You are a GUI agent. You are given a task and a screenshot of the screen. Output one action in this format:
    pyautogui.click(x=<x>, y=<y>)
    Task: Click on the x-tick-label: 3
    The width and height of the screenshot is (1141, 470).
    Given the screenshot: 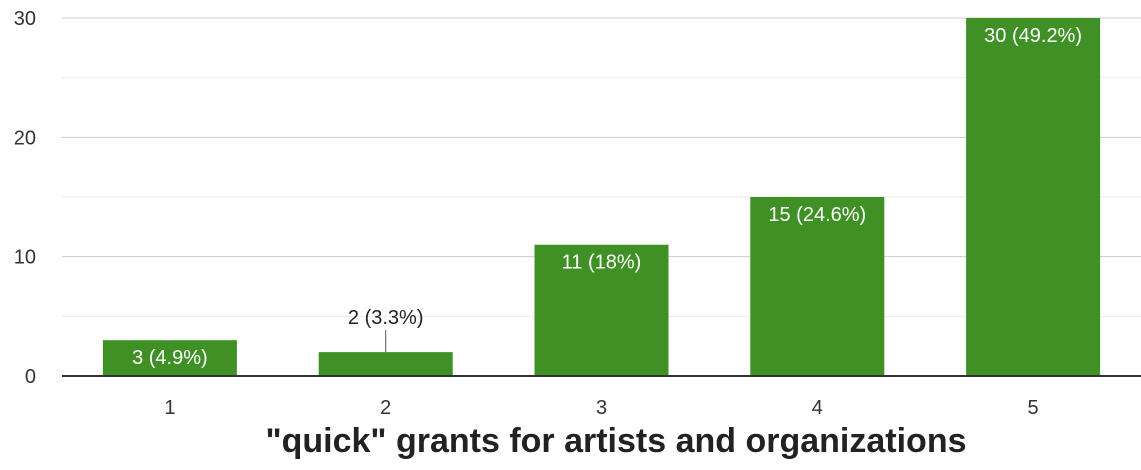 What is the action you would take?
    pyautogui.click(x=601, y=408)
    